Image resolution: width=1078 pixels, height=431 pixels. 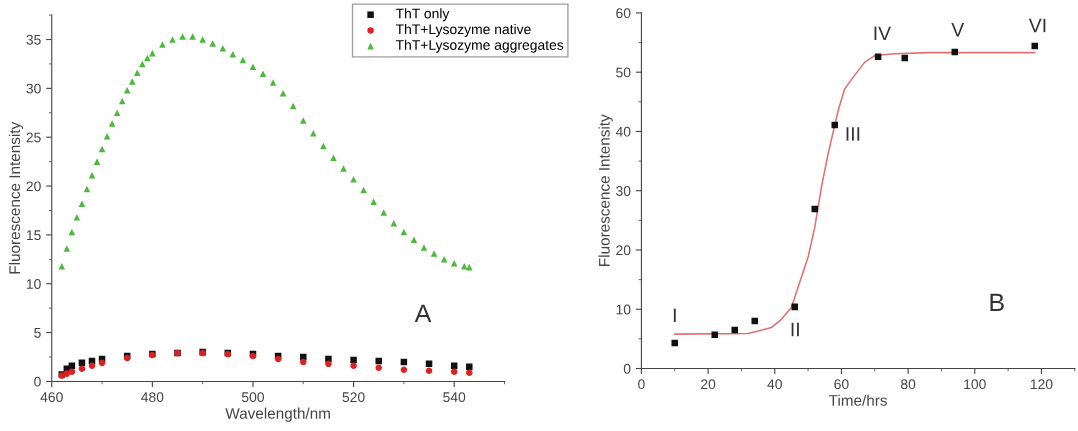 I want to click on annotation: III, so click(x=853, y=134).